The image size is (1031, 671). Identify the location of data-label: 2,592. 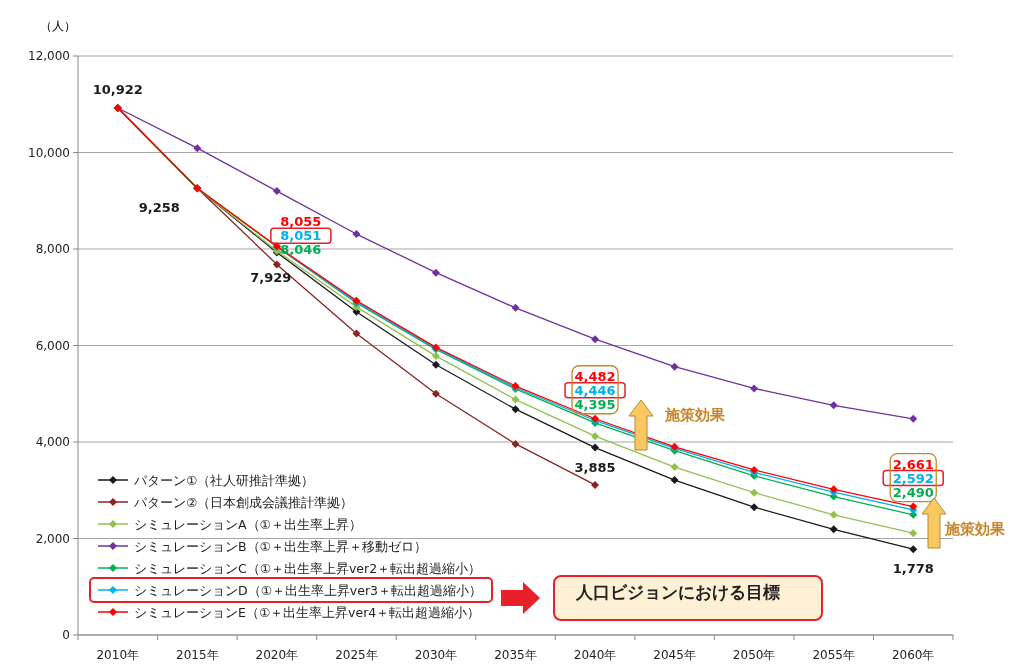
(913, 478).